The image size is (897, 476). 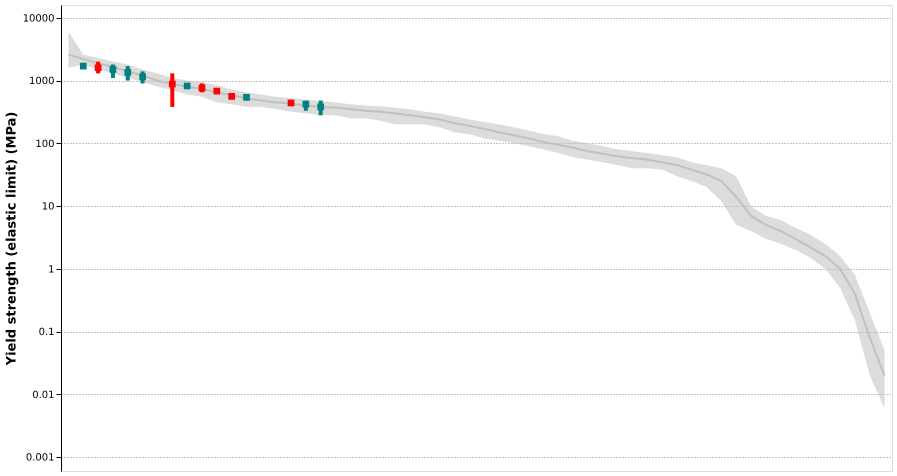 I want to click on y-tick-label: 100, so click(x=44, y=144).